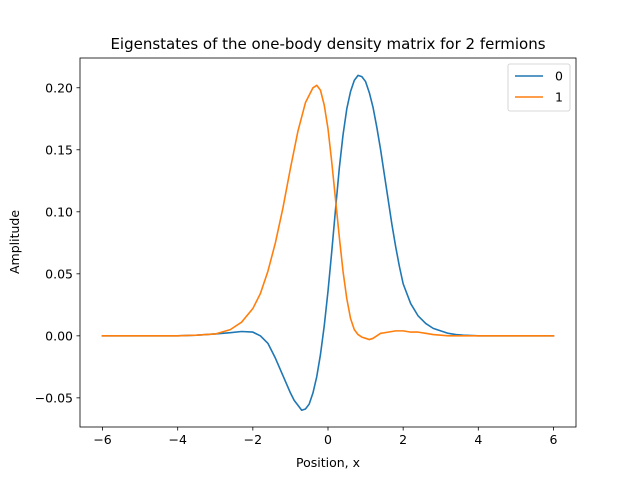 The height and width of the screenshot is (480, 640). I want to click on y-tick-label: −0.05, so click(54, 397).